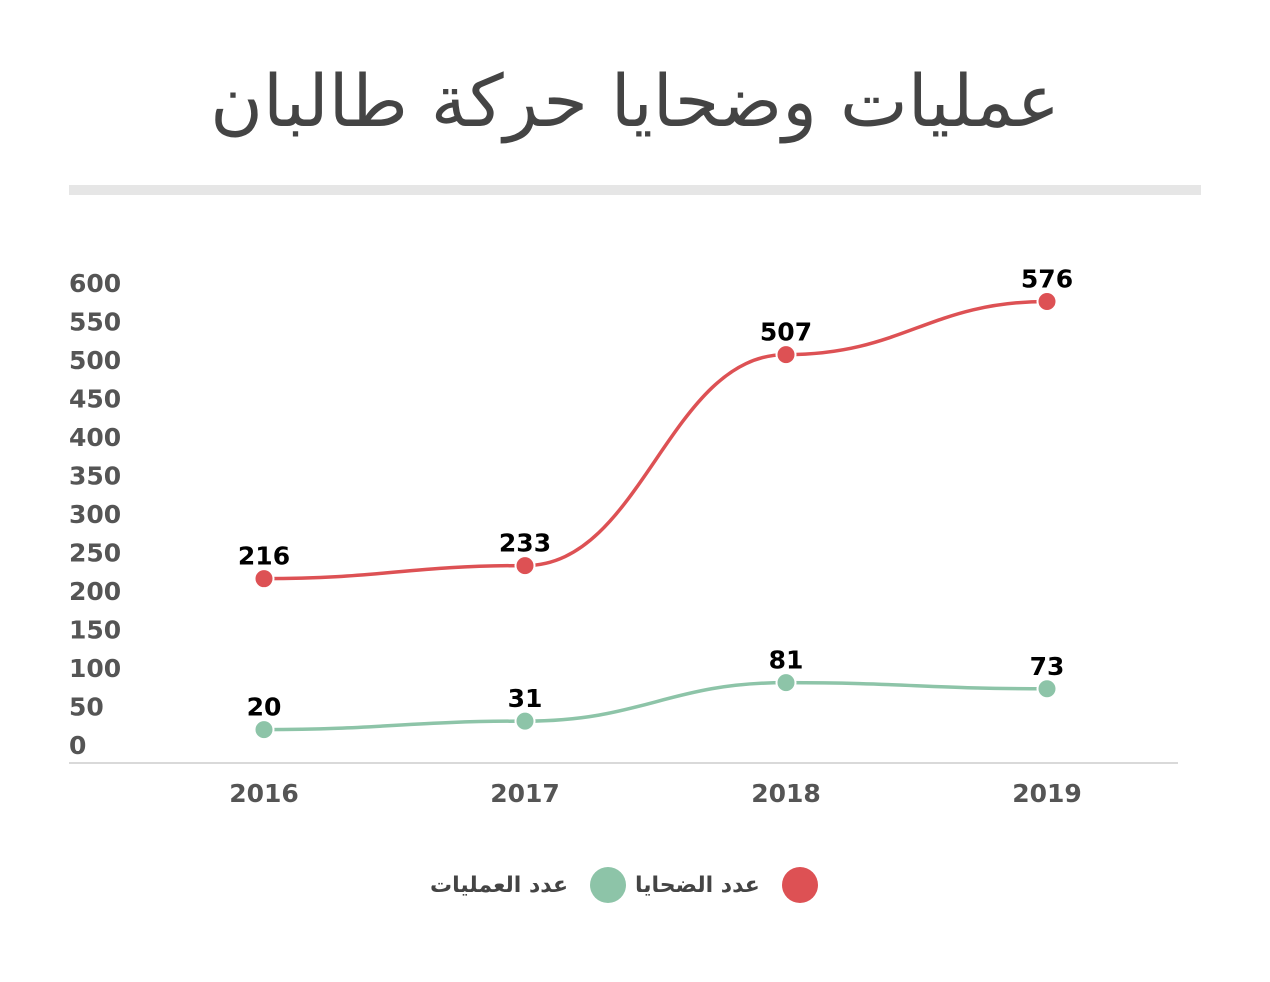 Image resolution: width=1270 pixels, height=982 pixels. What do you see at coordinates (499, 885) in the screenshot?
I see `legend-label-operations: عدد العمليات` at bounding box center [499, 885].